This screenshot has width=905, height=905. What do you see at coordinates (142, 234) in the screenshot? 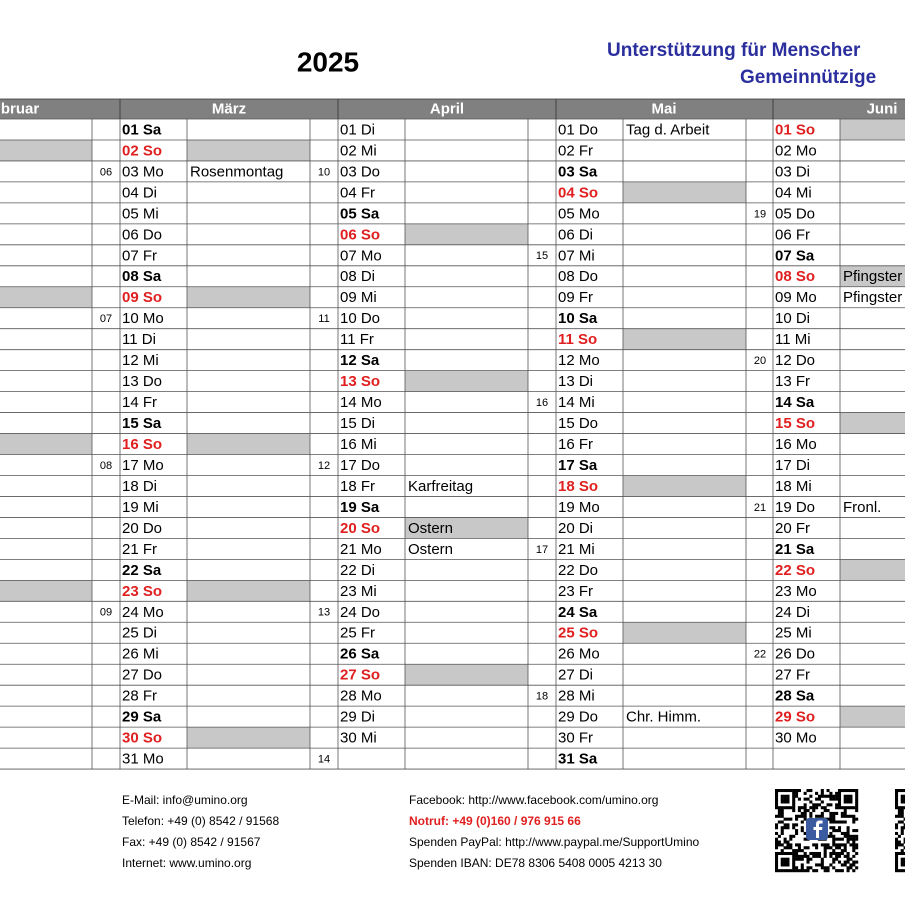
I see `day-label: 06 Do` at bounding box center [142, 234].